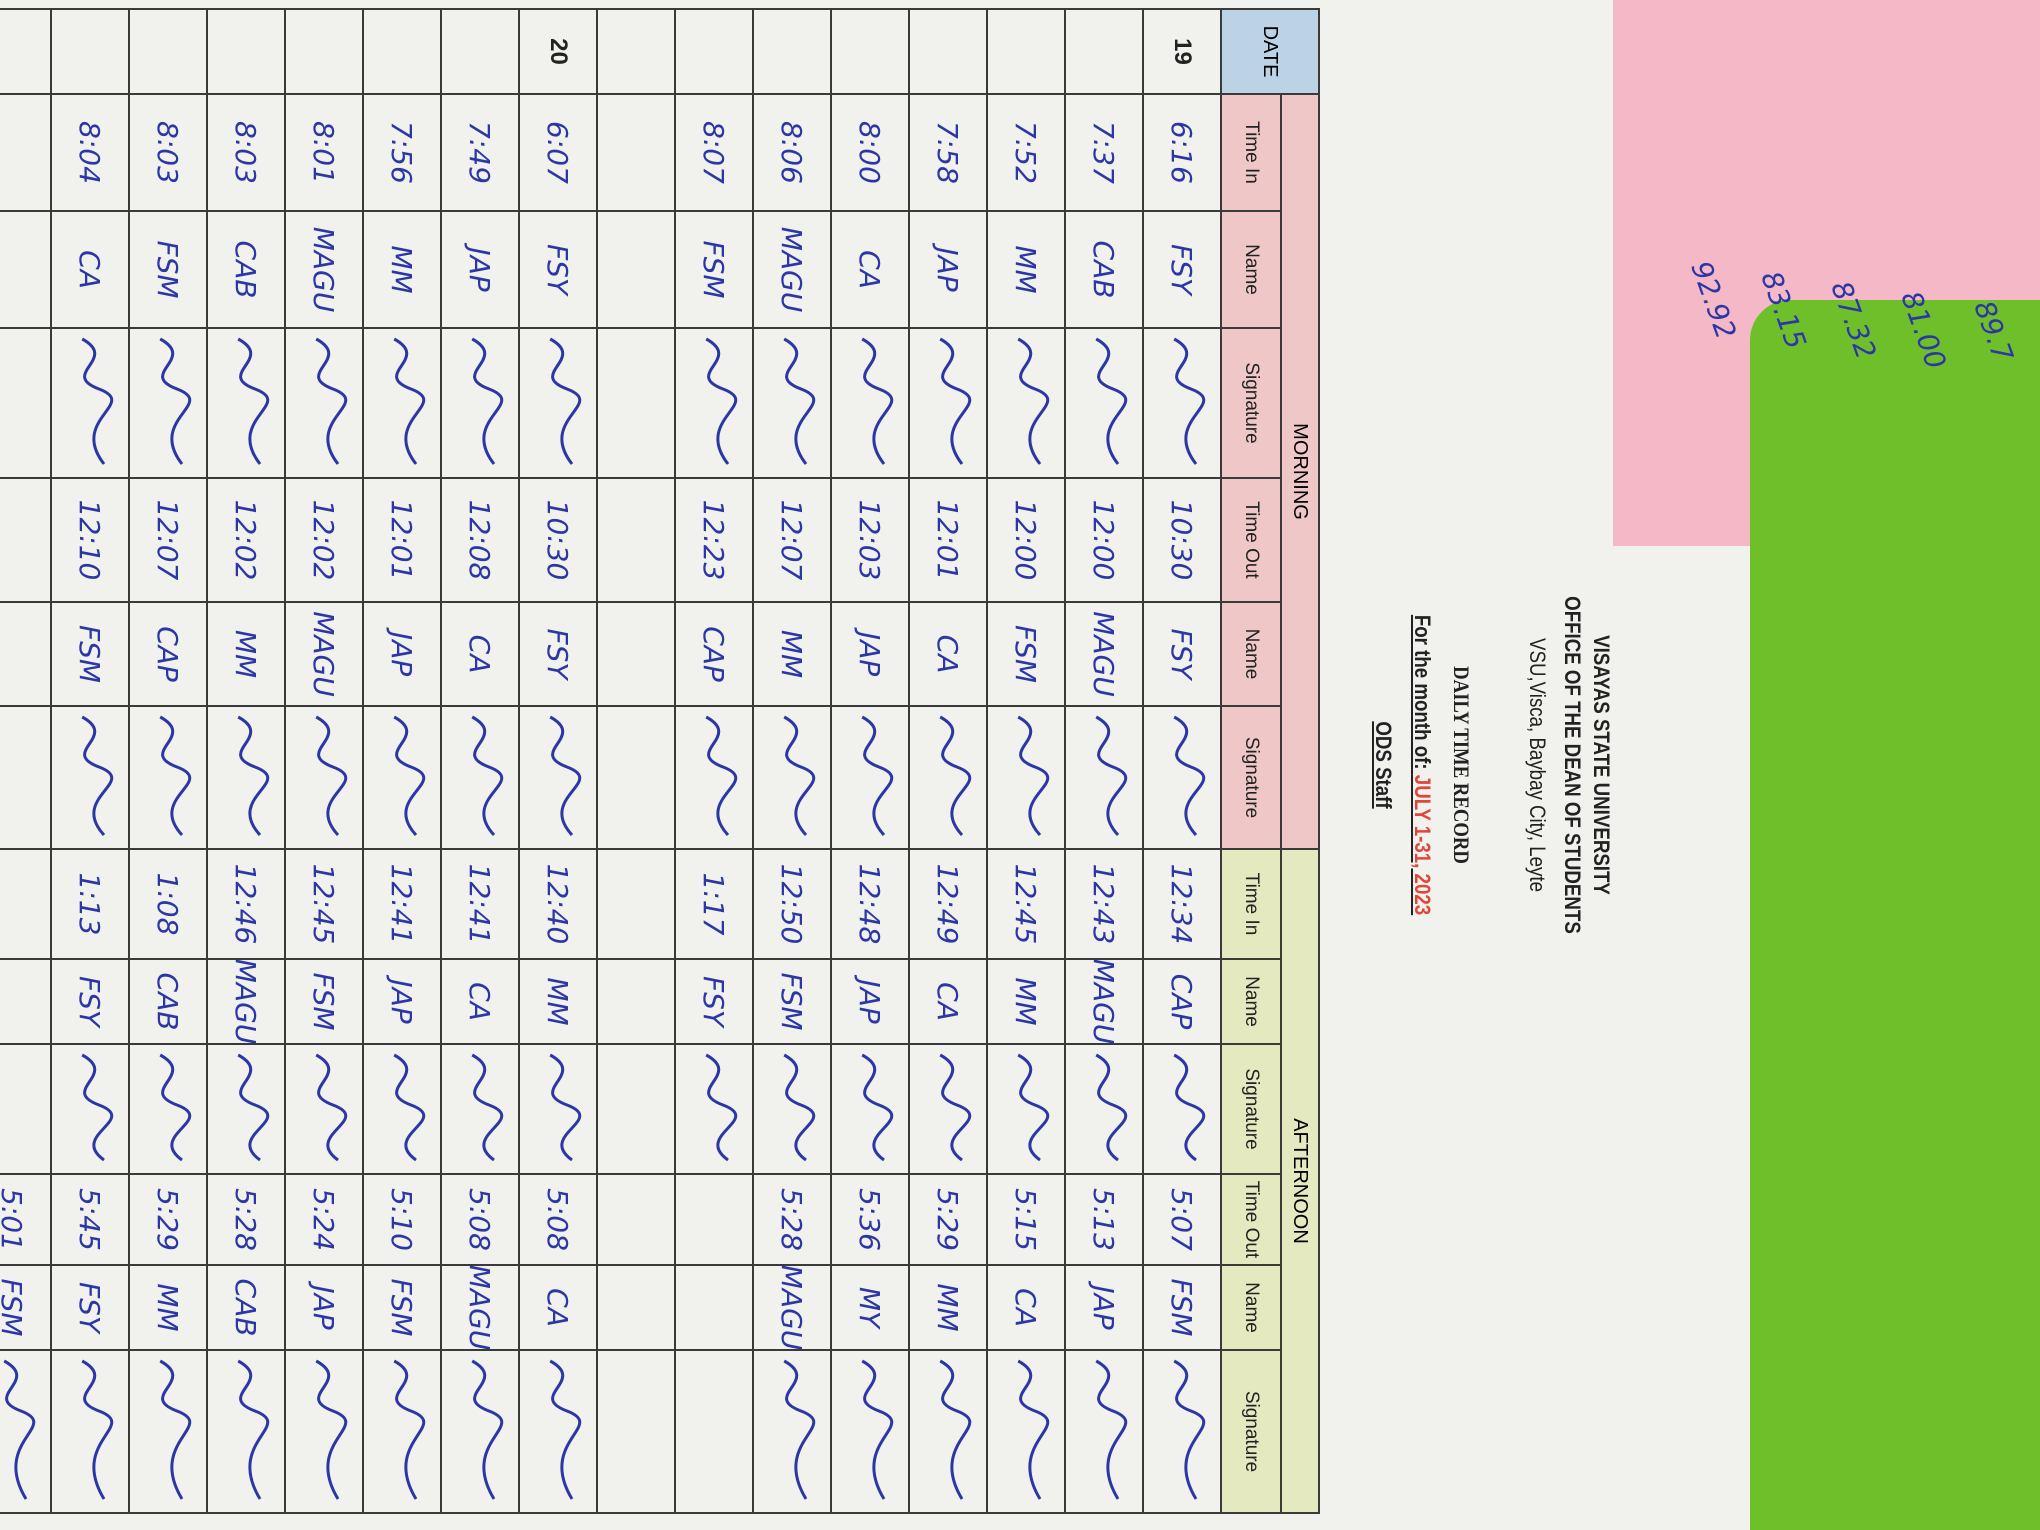 This screenshot has height=1530, width=2040. Describe the element at coordinates (792, 904) in the screenshot. I see `handwritten-entry: 12:50` at that location.